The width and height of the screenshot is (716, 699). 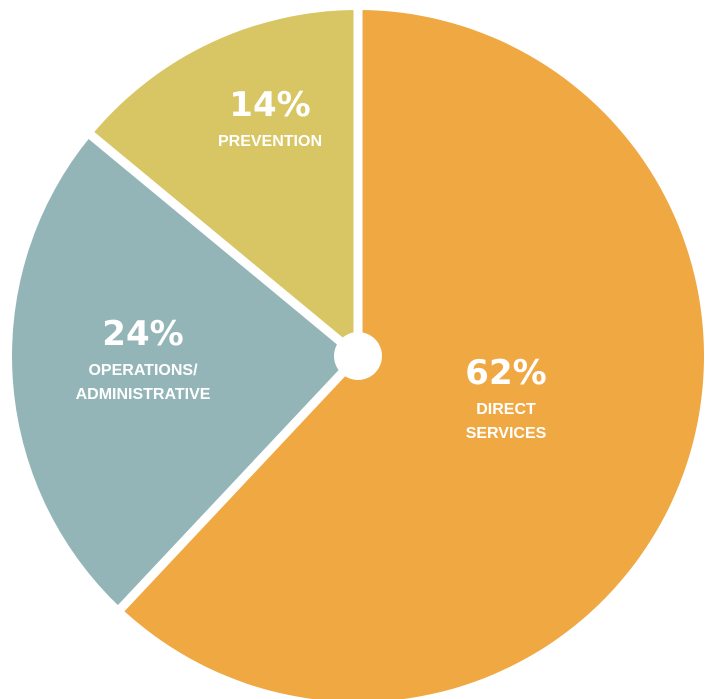 I want to click on slice-category-label: OPERATIONS/, so click(x=143, y=370).